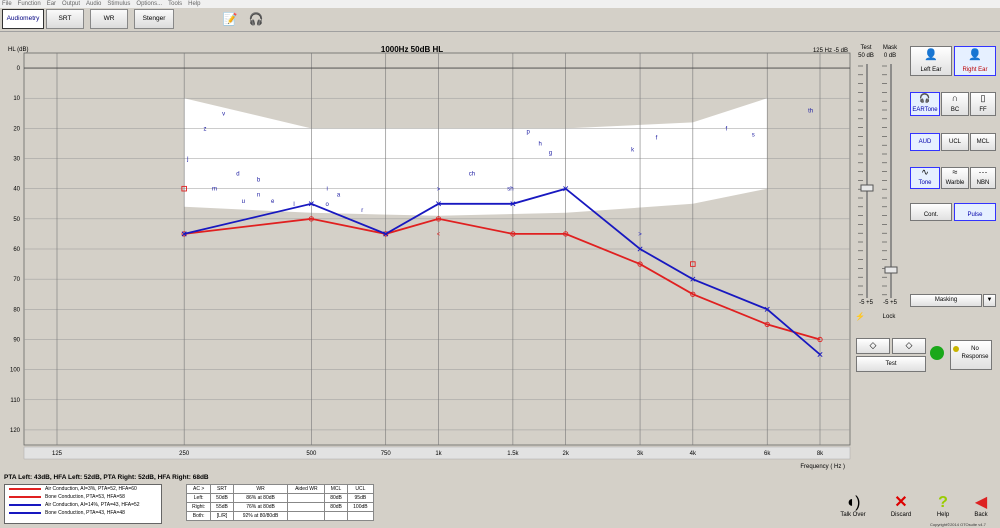 Image resolution: width=1000 pixels, height=528 pixels. Describe the element at coordinates (510, 190) in the screenshot. I see `phoneme-label: sh` at that location.